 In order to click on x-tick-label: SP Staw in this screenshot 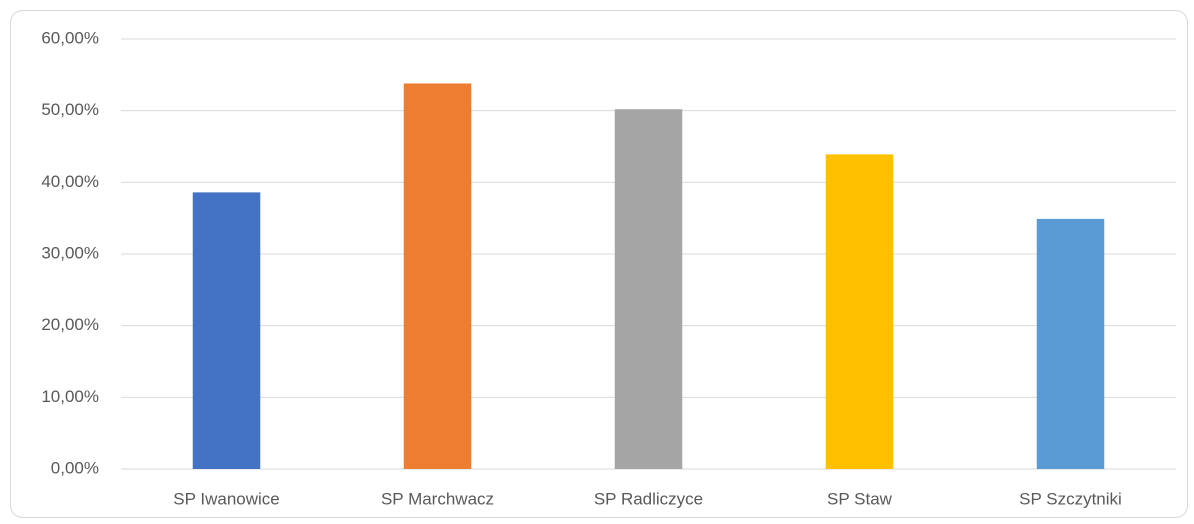, I will do `click(860, 498)`.